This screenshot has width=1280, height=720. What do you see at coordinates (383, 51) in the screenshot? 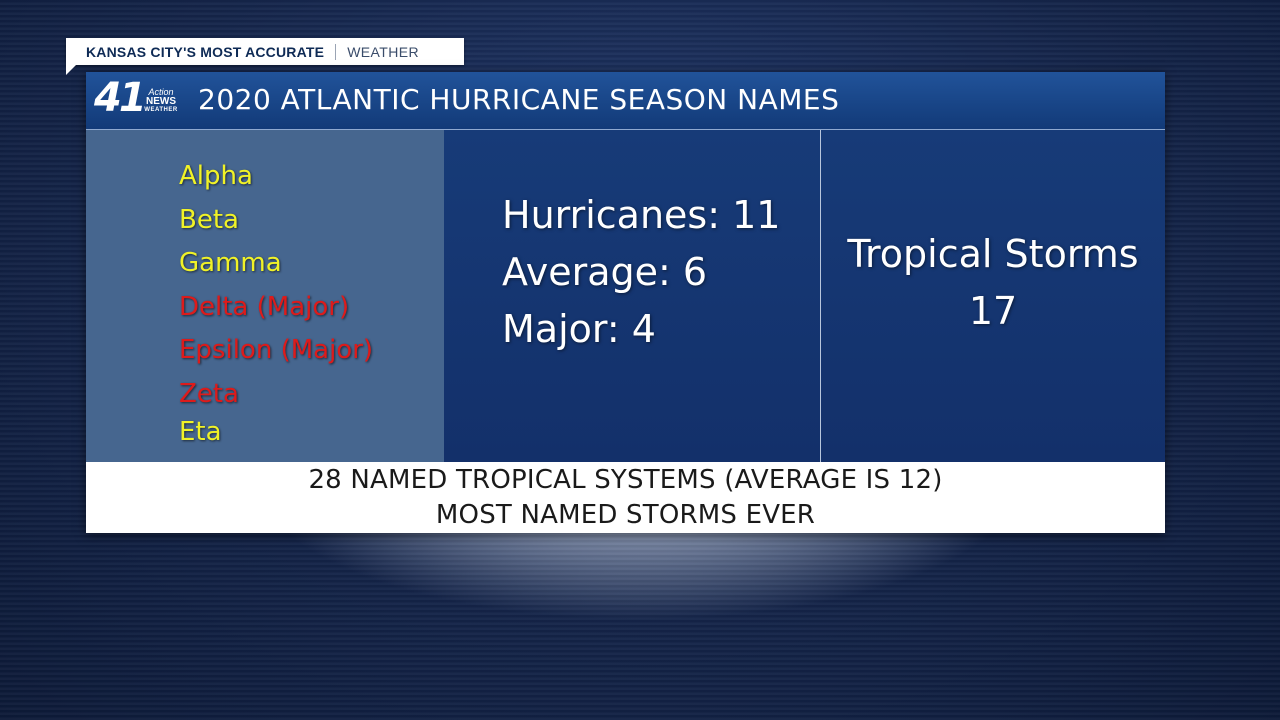
I see `brand-section: WEATHER` at bounding box center [383, 51].